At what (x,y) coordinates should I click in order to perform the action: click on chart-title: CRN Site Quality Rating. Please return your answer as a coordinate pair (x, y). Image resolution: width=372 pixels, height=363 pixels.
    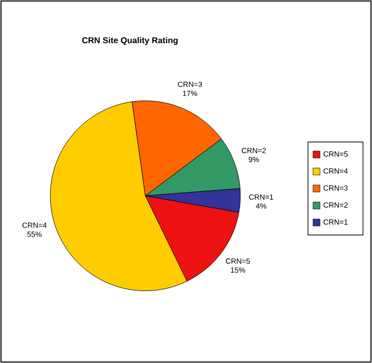
    Looking at the image, I should click on (130, 41).